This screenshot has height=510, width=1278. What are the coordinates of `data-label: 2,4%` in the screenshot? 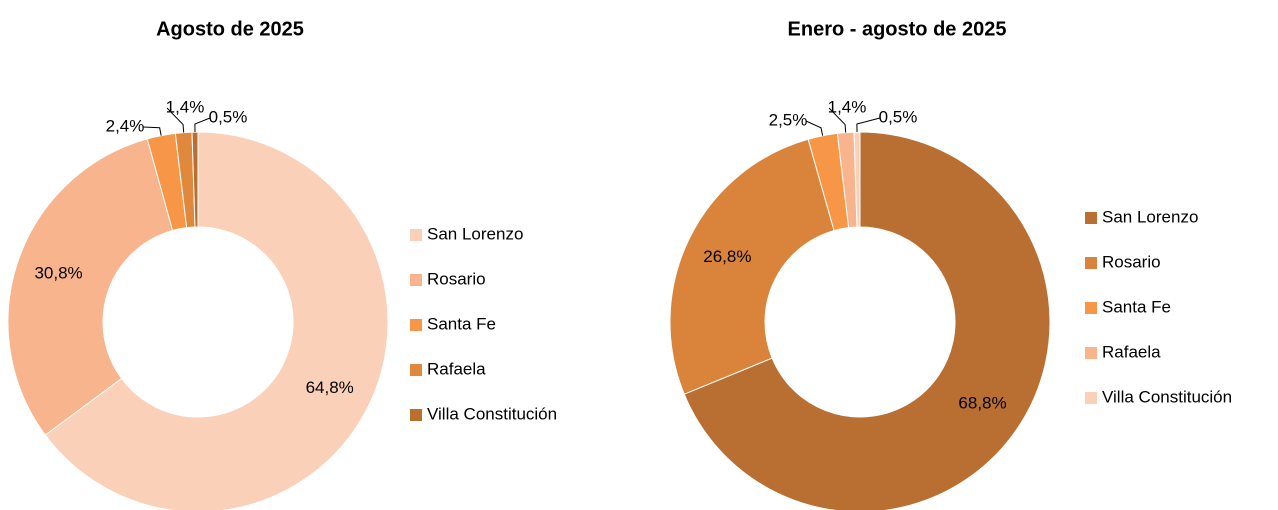 It's located at (125, 125).